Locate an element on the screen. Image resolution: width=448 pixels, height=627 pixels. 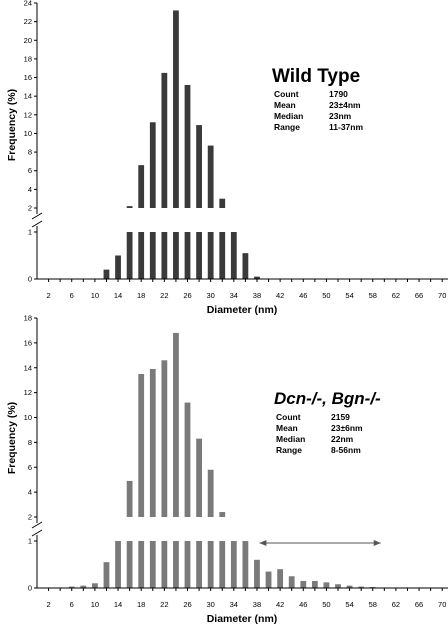
stat-label: Range is located at coordinates (287, 127).